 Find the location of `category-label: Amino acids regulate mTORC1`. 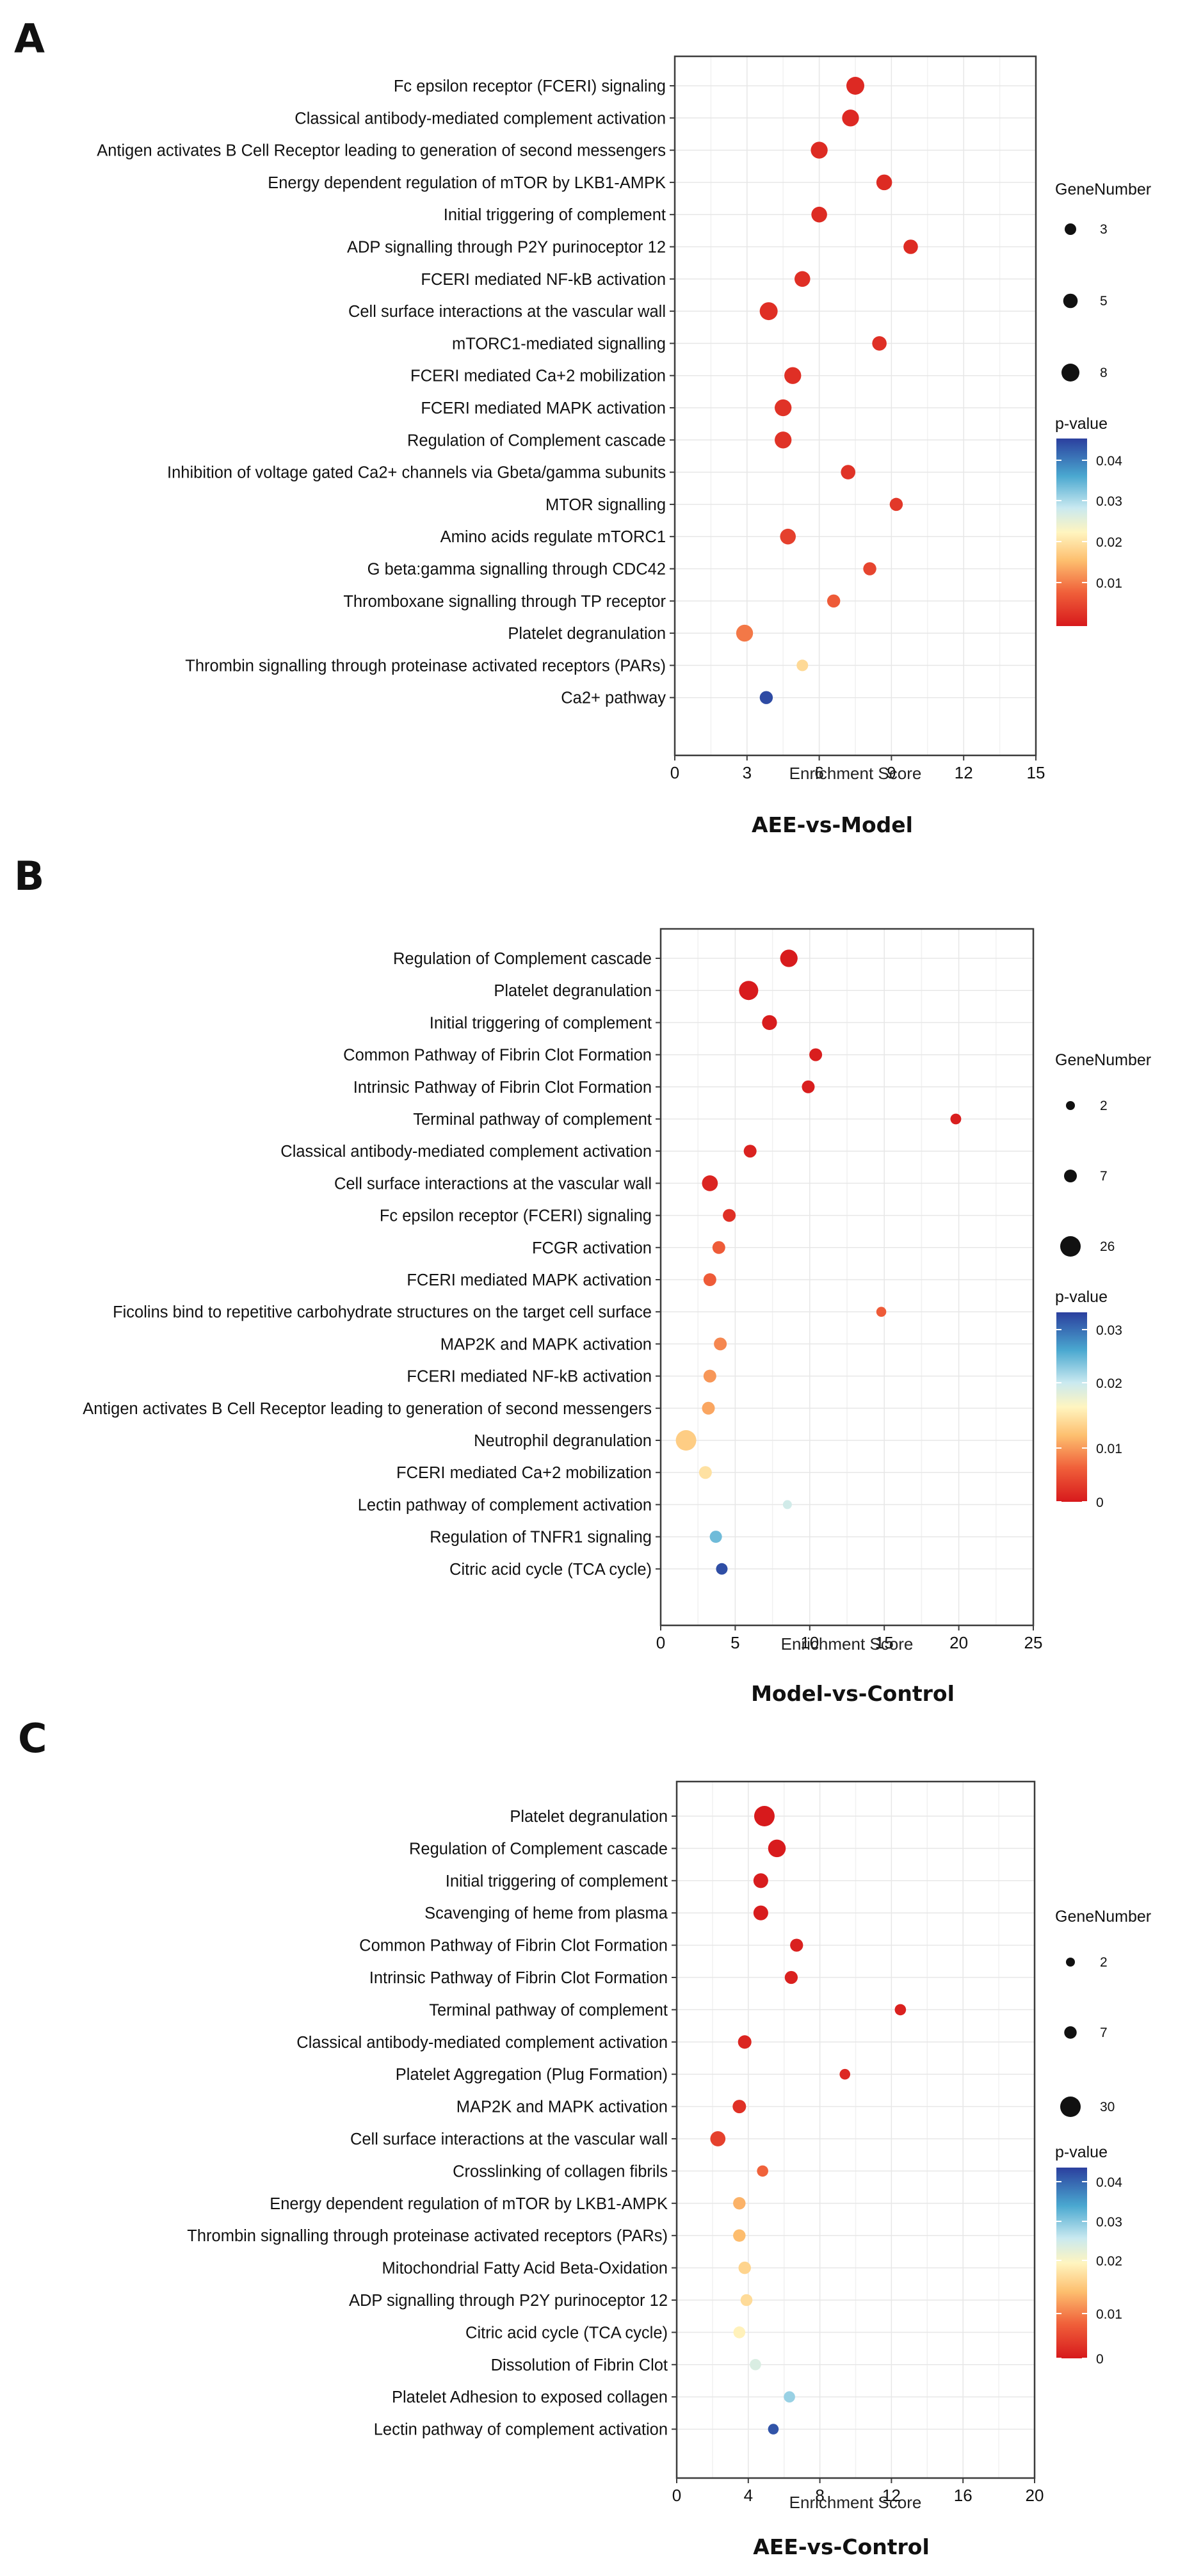

category-label: Amino acids regulate mTORC1 is located at coordinates (553, 537).